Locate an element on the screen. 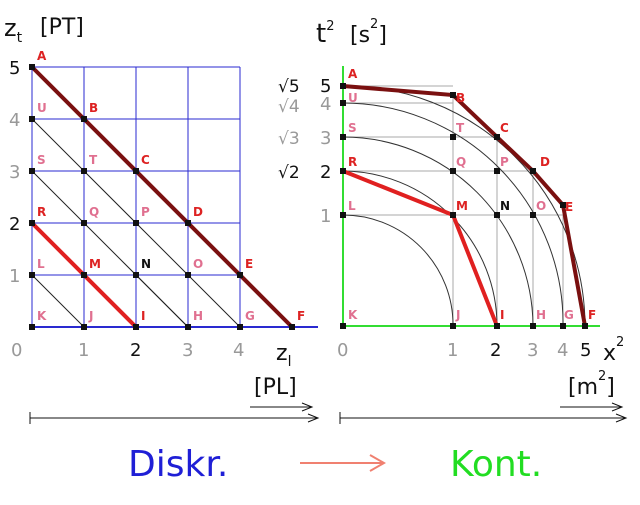 This screenshot has height=505, width=640. point-label-h: H is located at coordinates (198, 316).